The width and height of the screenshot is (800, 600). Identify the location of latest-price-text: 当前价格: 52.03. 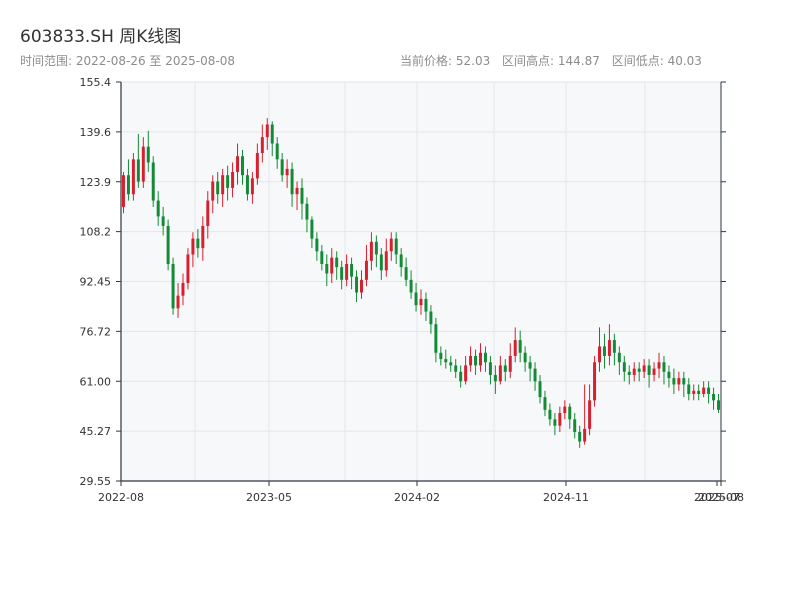
(445, 61).